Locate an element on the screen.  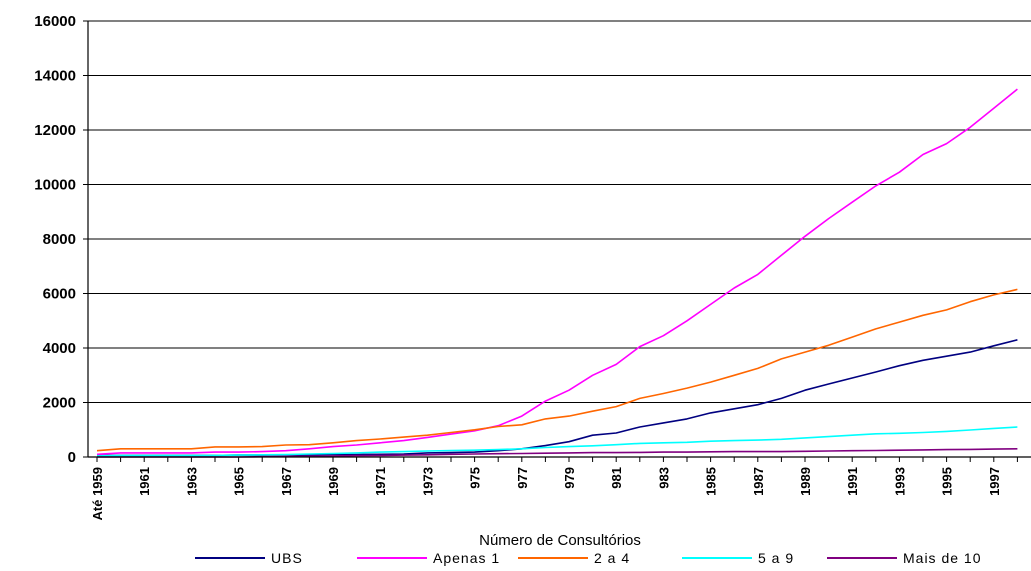
x-tick-label: 1961 is located at coordinates (144, 481).